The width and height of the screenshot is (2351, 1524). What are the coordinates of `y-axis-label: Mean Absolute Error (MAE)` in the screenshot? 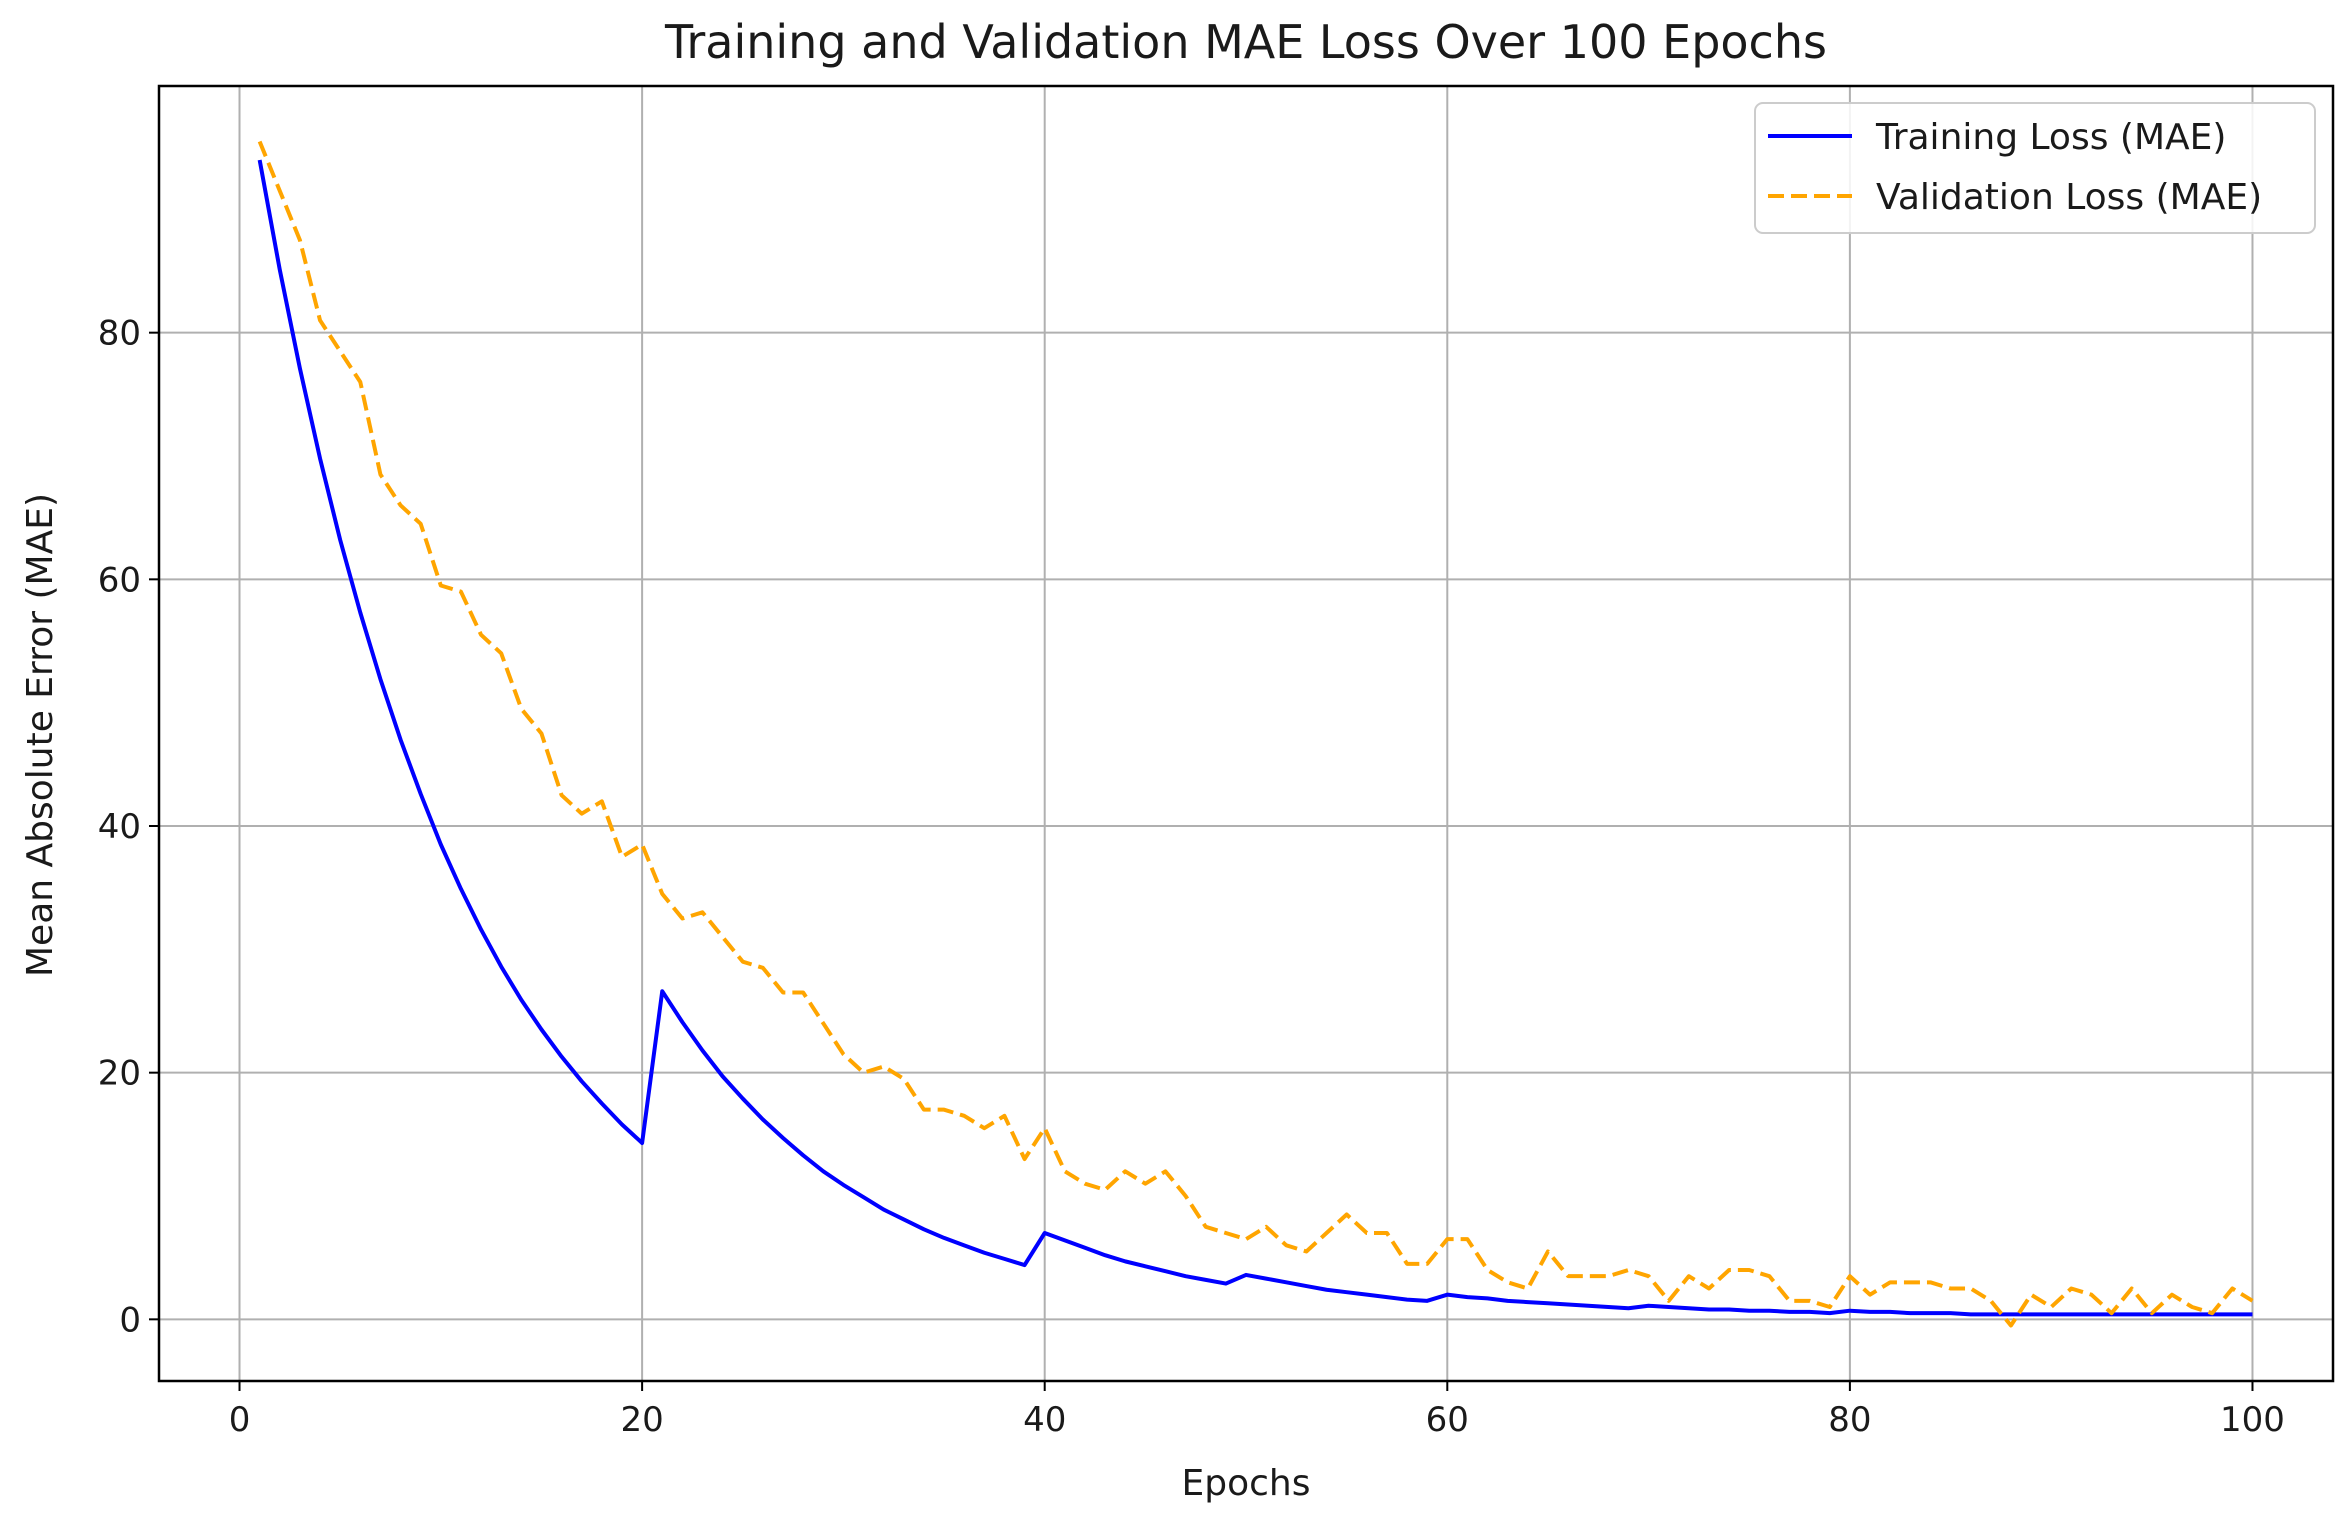 It's located at (40, 735).